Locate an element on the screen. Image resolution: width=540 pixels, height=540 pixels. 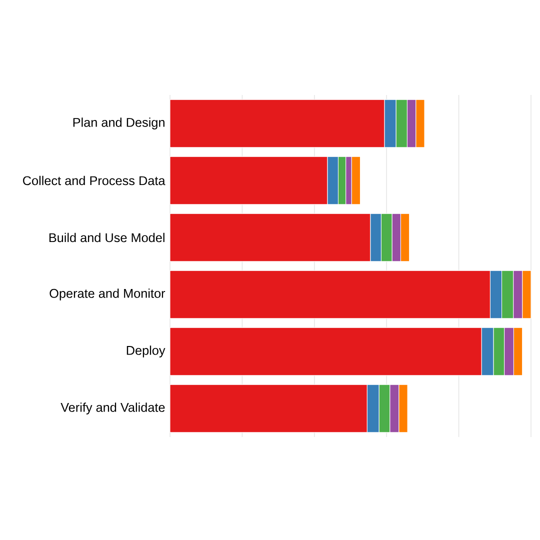
y-tick-label: Collect and Process Data is located at coordinates (94, 181).